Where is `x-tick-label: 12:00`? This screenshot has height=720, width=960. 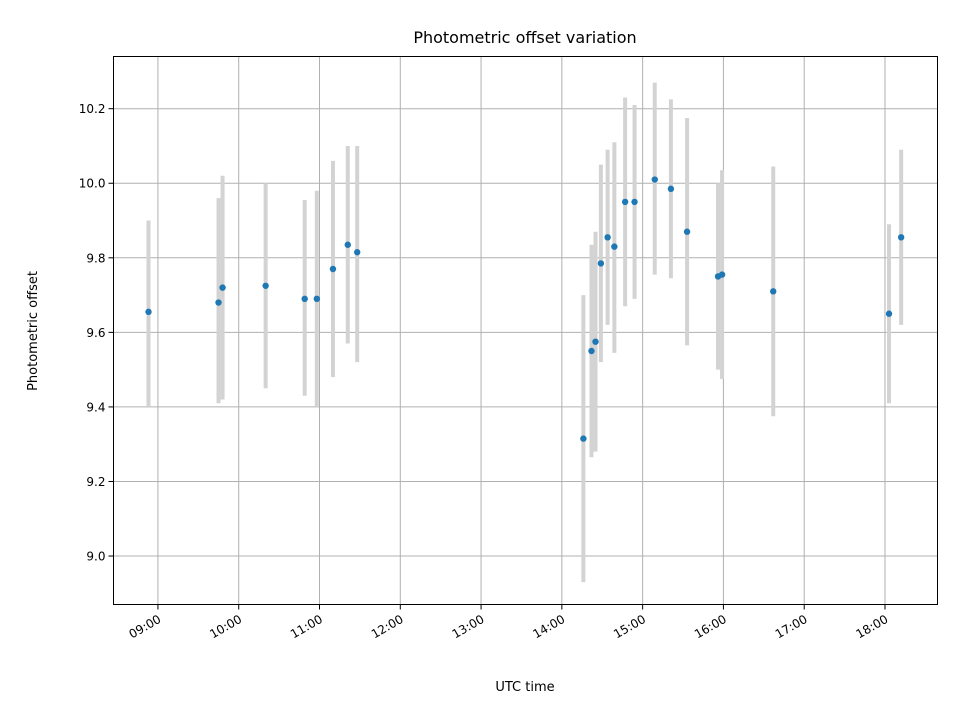
x-tick-label: 12:00 is located at coordinates (387, 626).